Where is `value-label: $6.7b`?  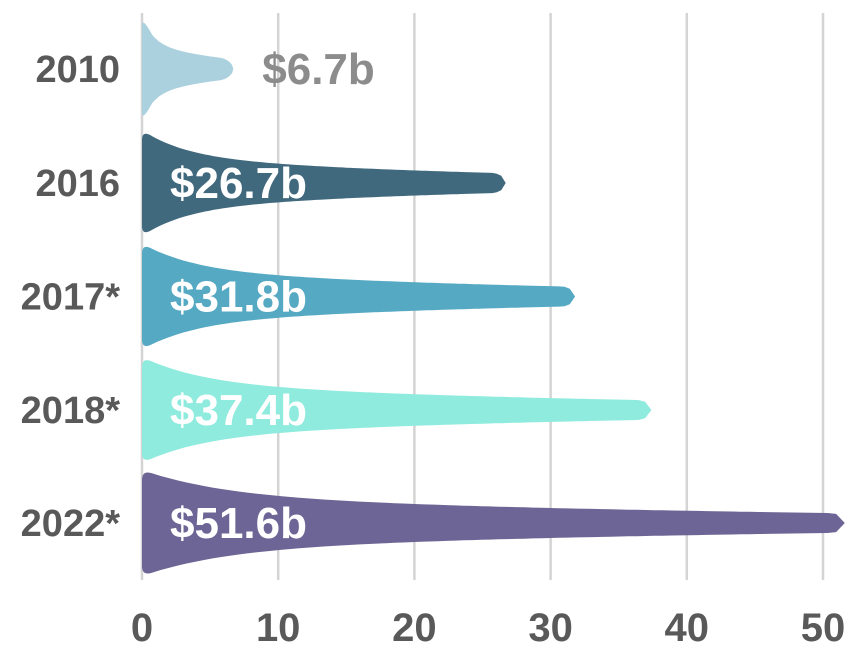 value-label: $6.7b is located at coordinates (318, 69).